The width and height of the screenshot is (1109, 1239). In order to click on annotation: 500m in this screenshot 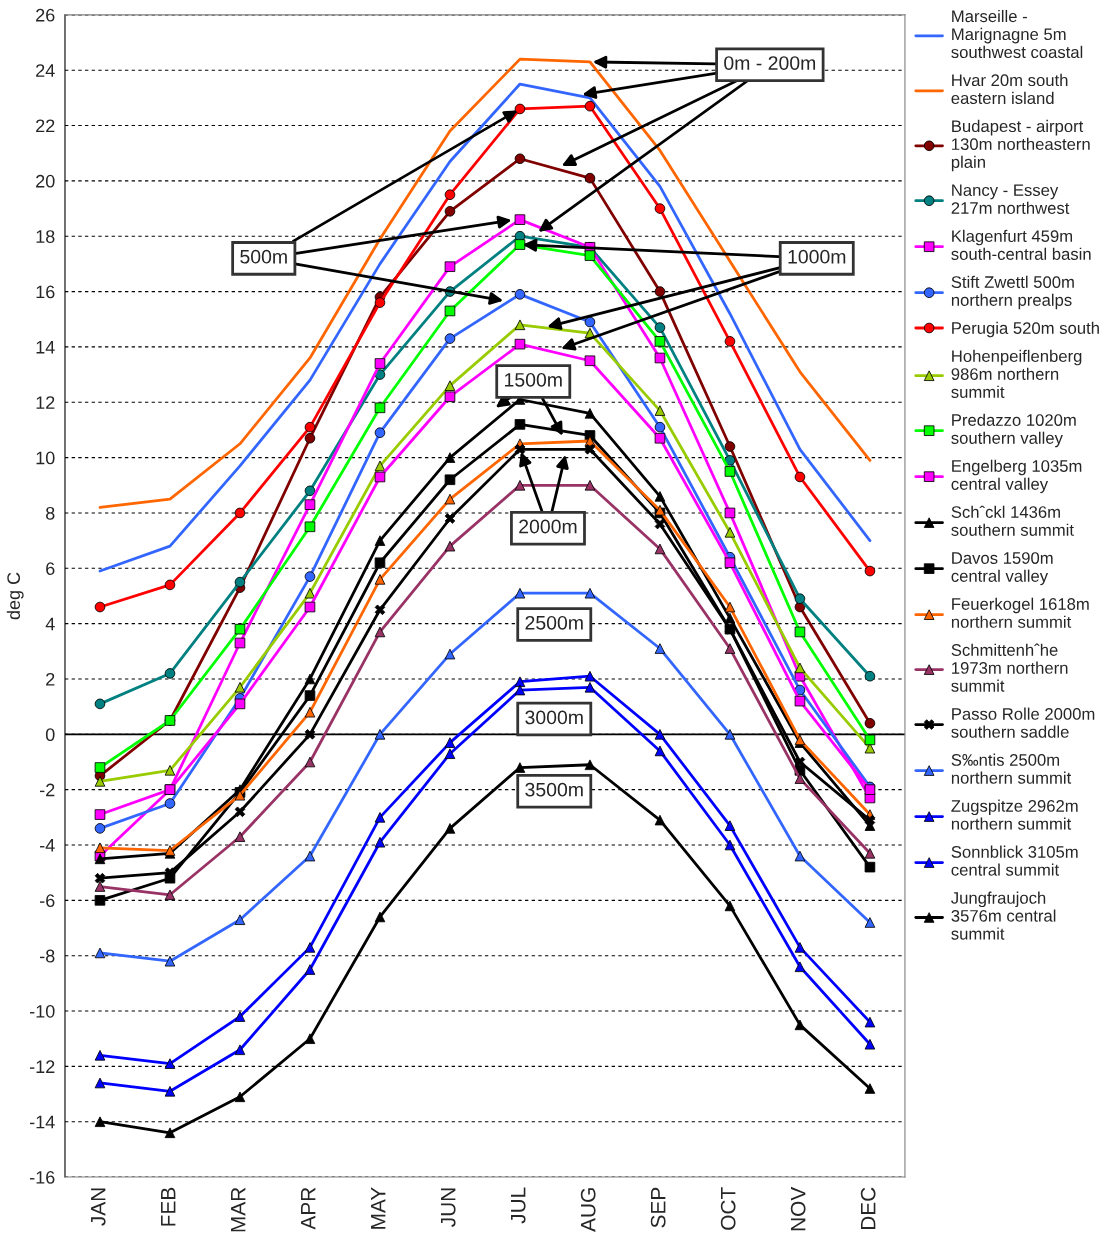, I will do `click(263, 256)`.